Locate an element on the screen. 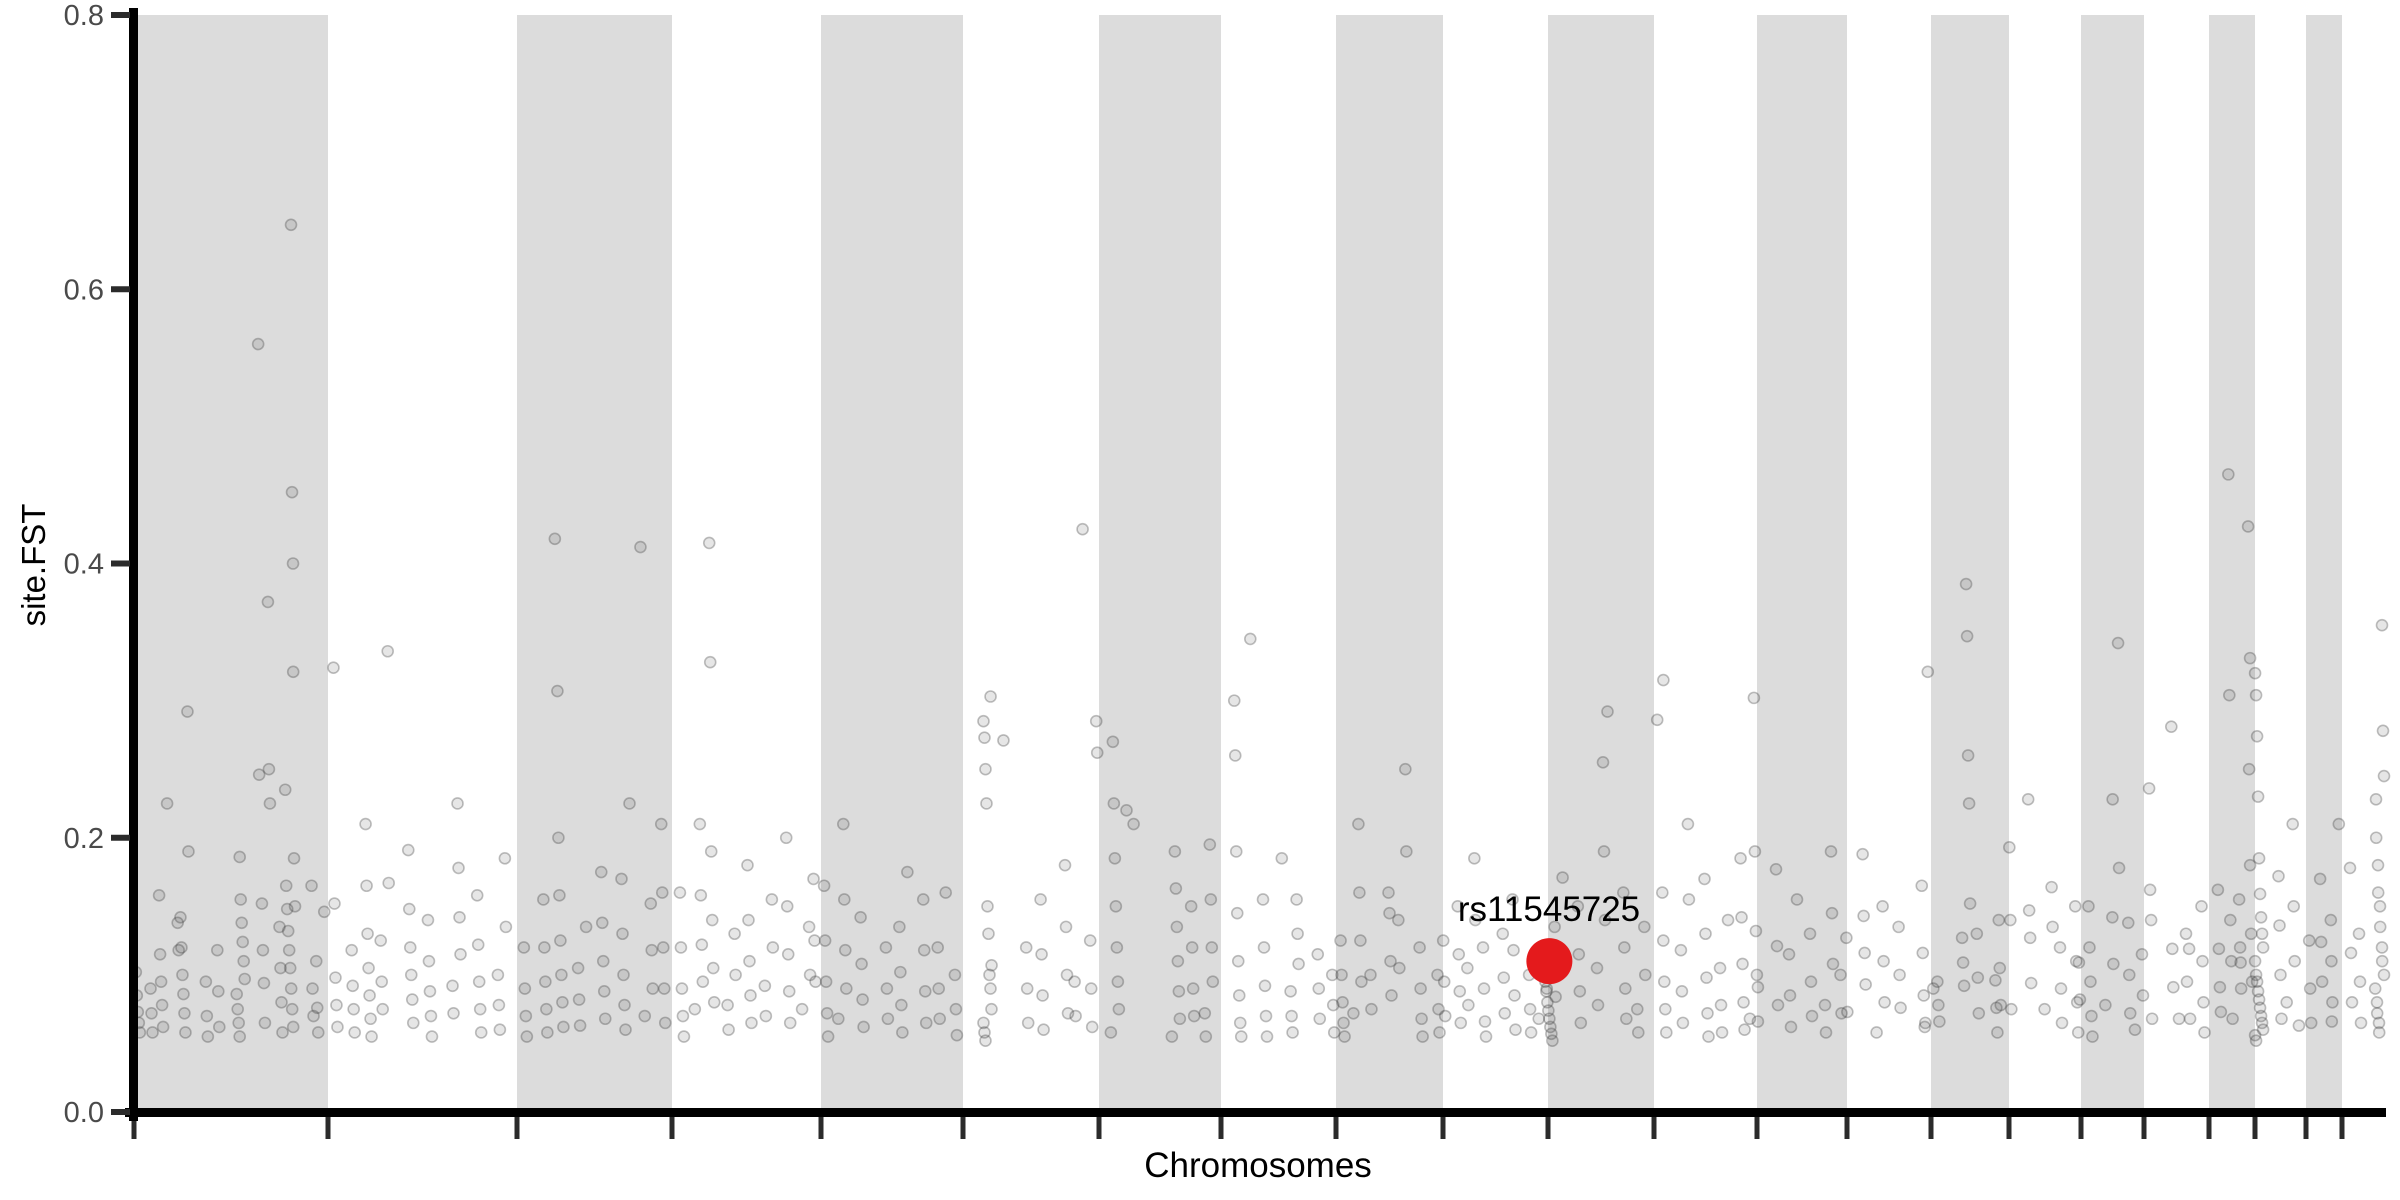 The width and height of the screenshot is (2400, 1200). x-axis-line is located at coordinates (1255, 1112).